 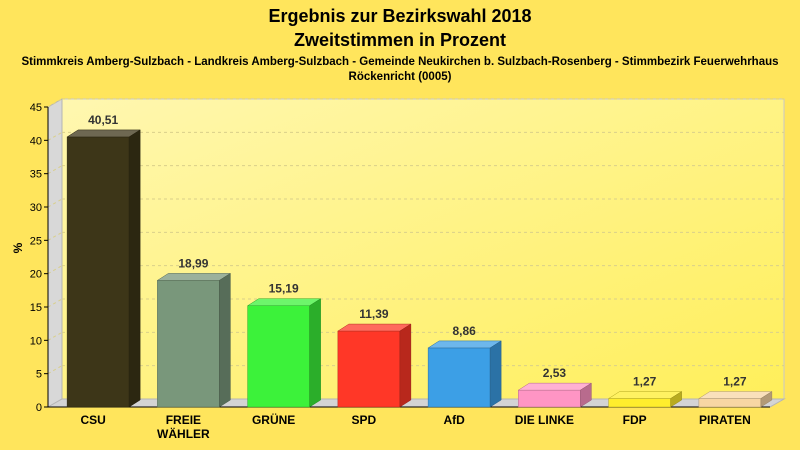 What do you see at coordinates (103, 120) in the screenshot?
I see `data-label: 40,51` at bounding box center [103, 120].